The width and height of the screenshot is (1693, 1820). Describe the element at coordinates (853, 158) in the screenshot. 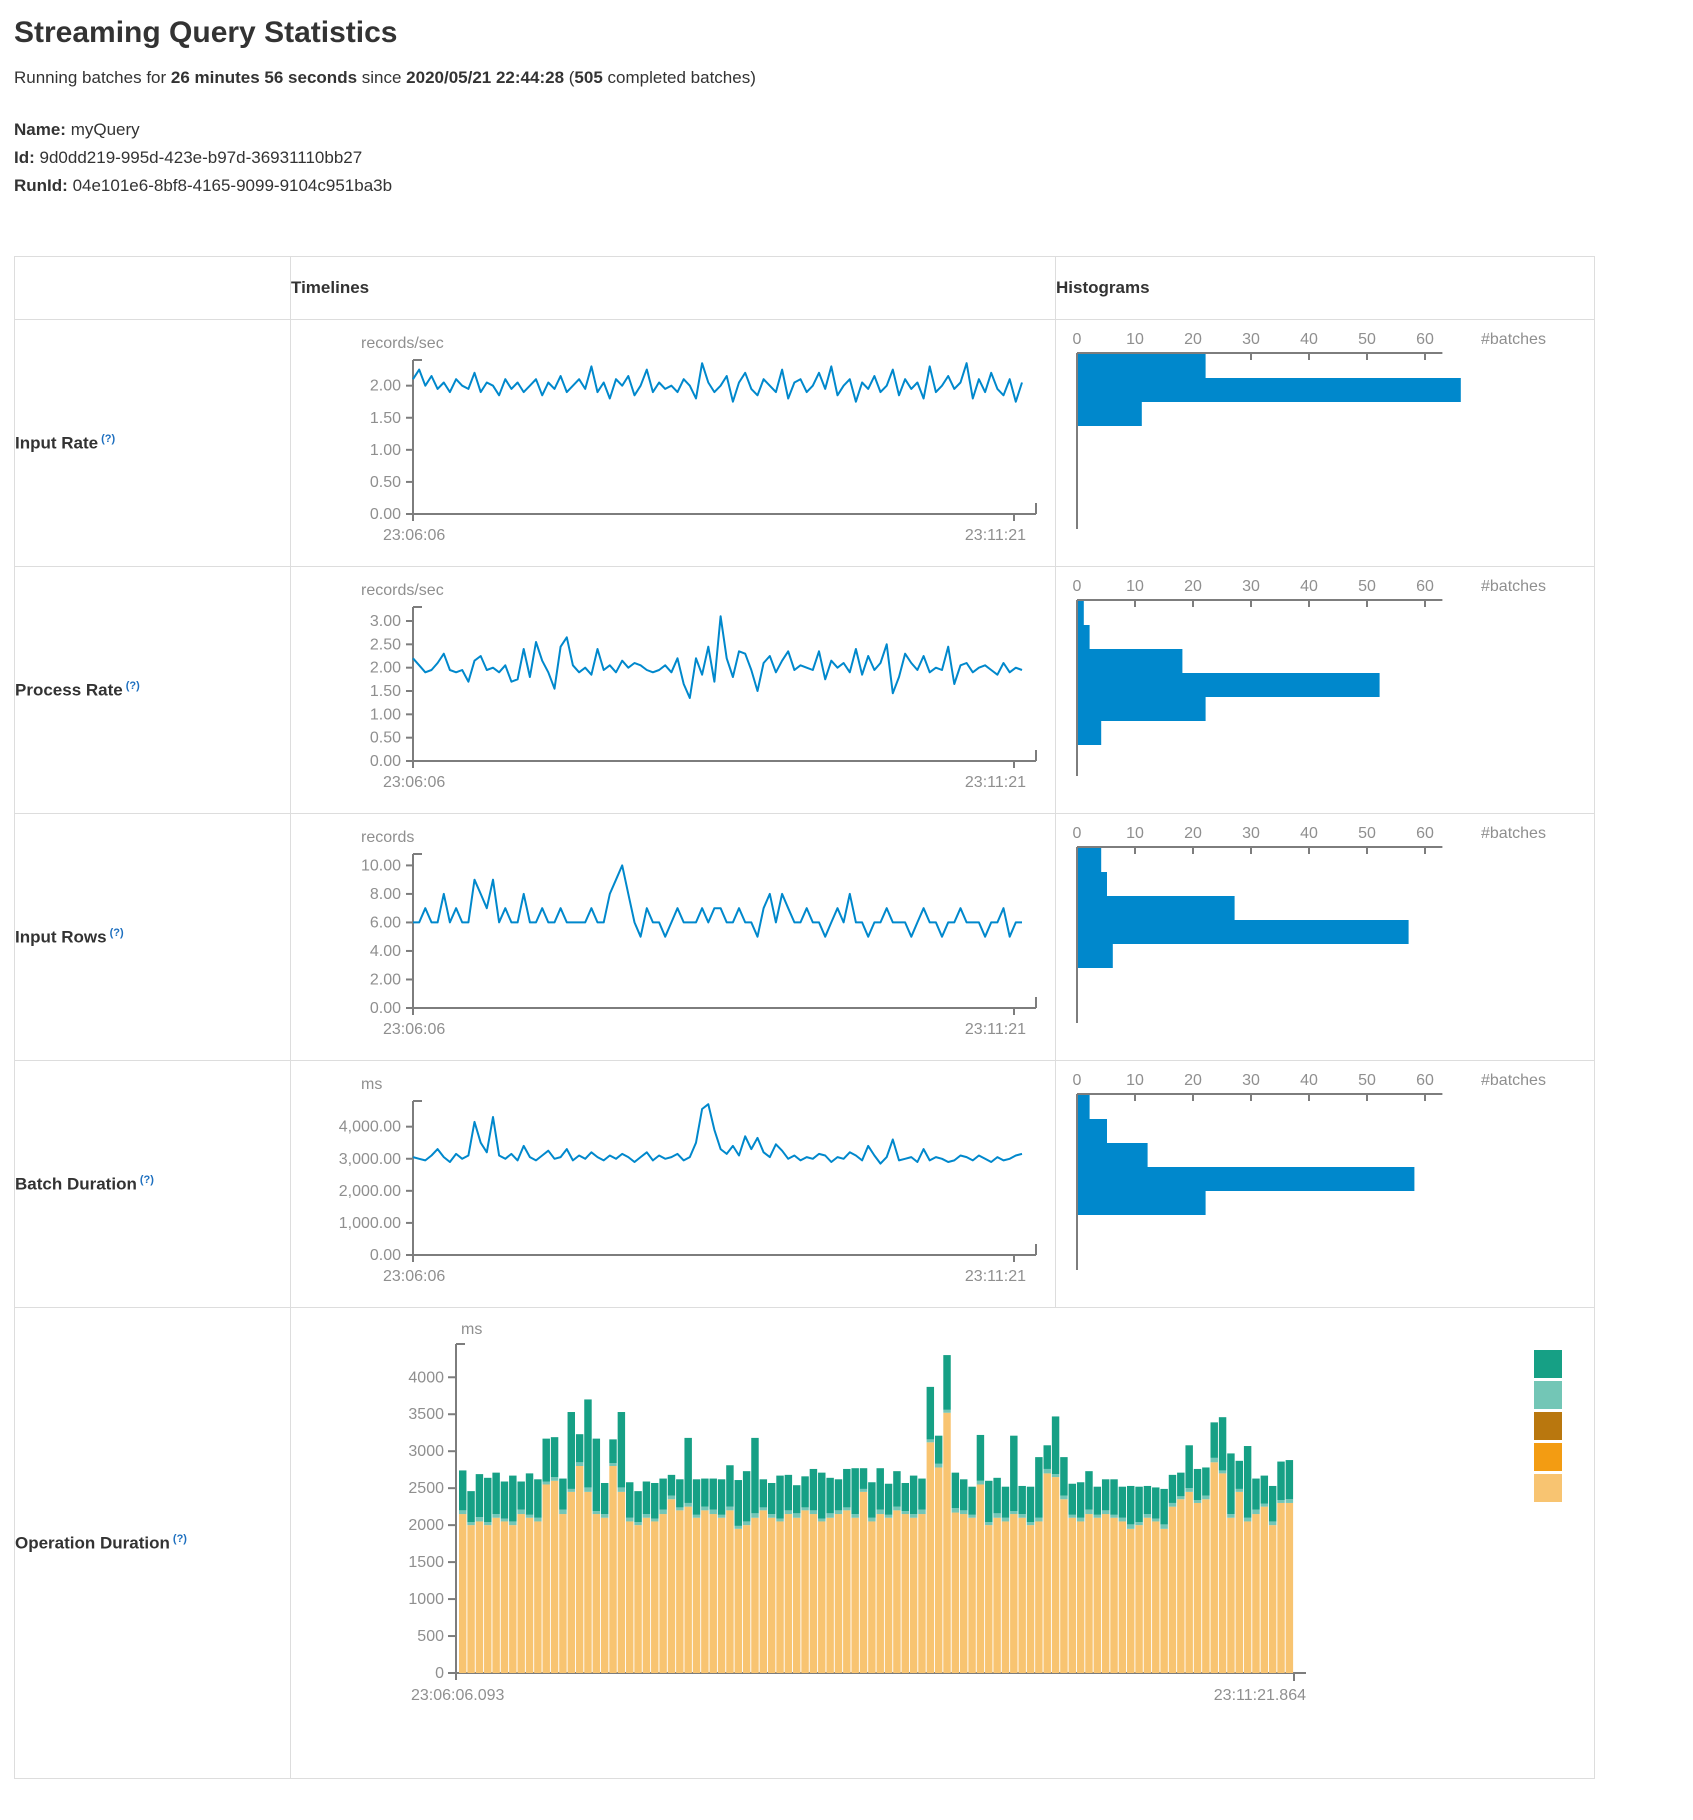

I see `query-id-line: Id: 9d0dd219-995d-423e-b97d-36931110bb27` at that location.